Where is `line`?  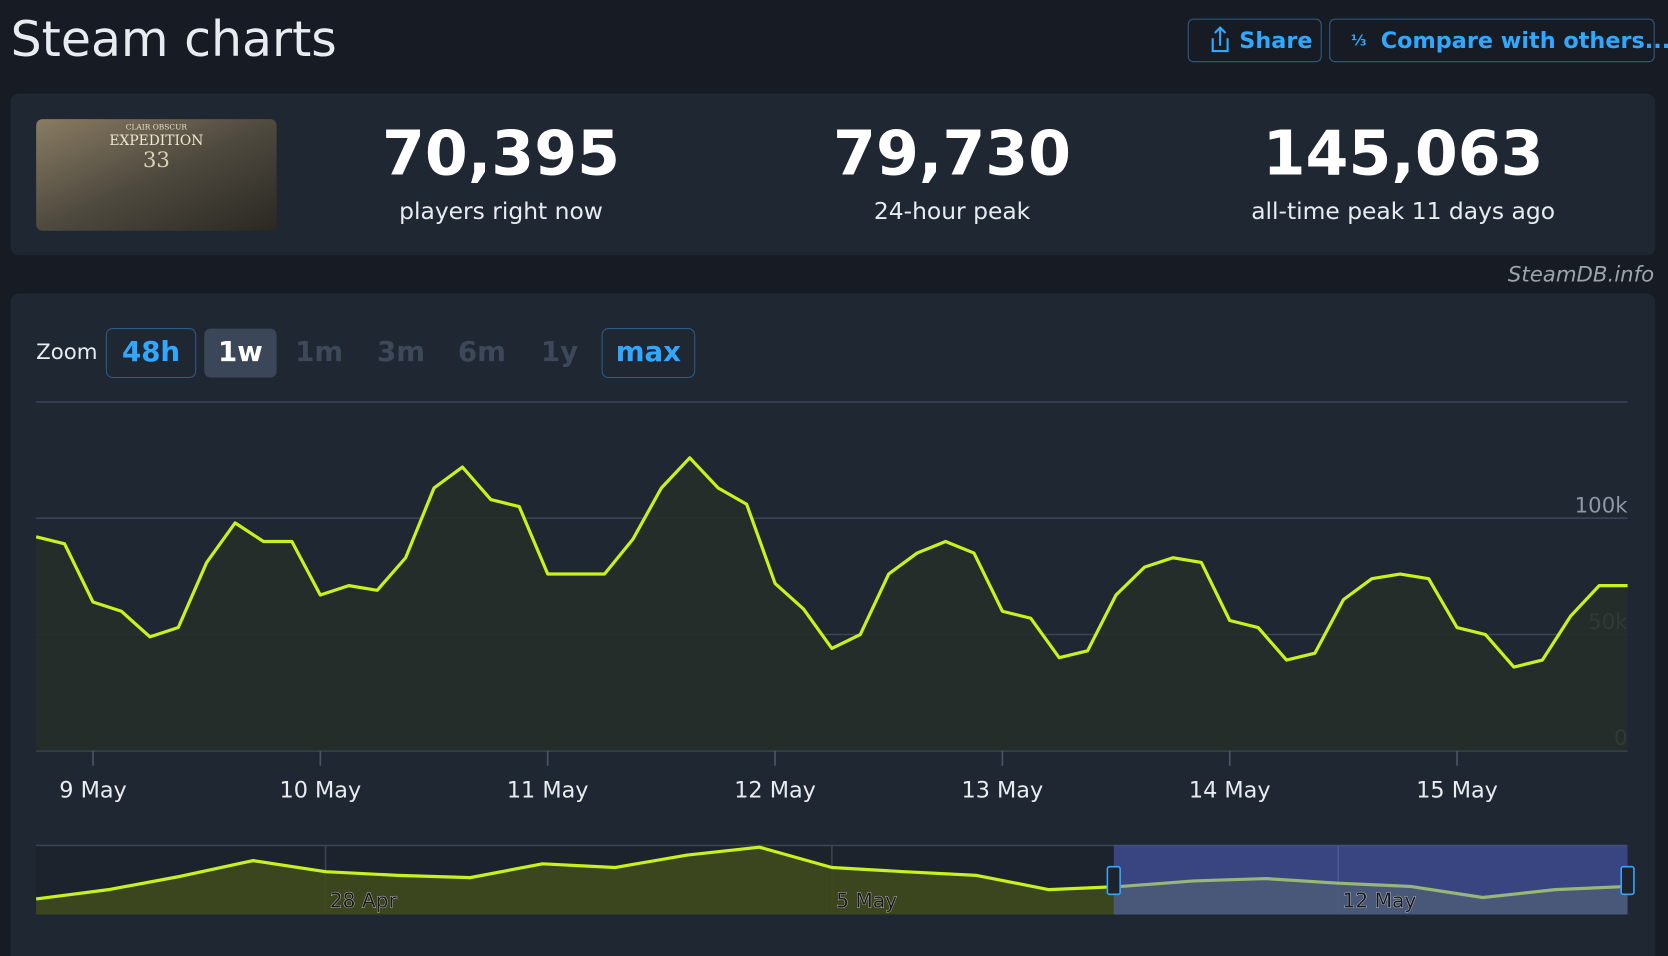 line is located at coordinates (831, 873).